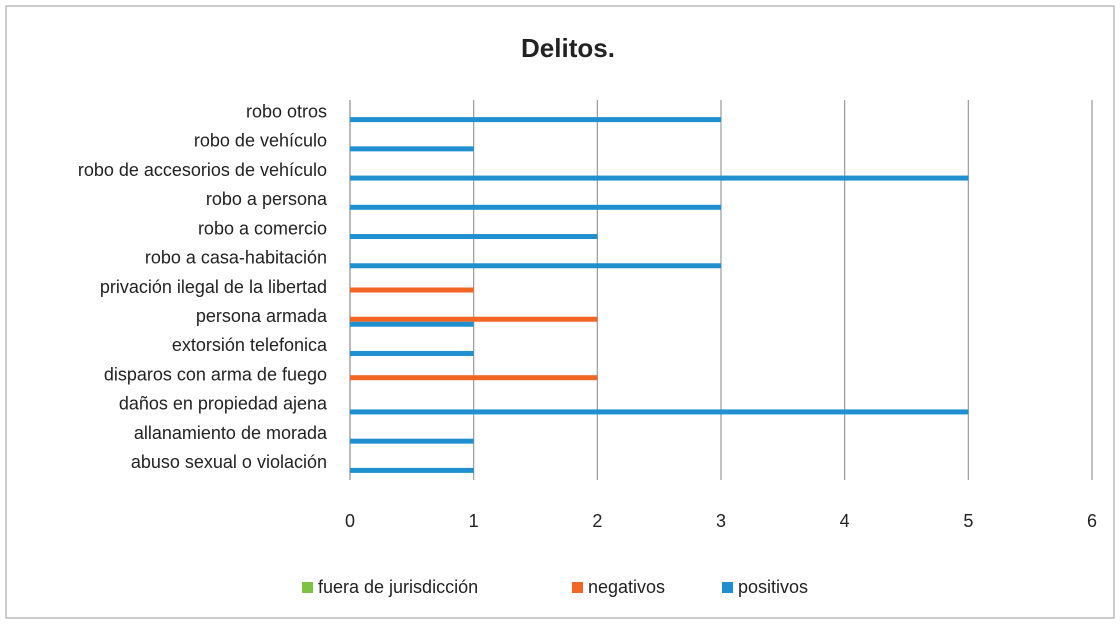 This screenshot has height=626, width=1120. Describe the element at coordinates (250, 345) in the screenshot. I see `y-tick-label: extorsión telefonica` at that location.